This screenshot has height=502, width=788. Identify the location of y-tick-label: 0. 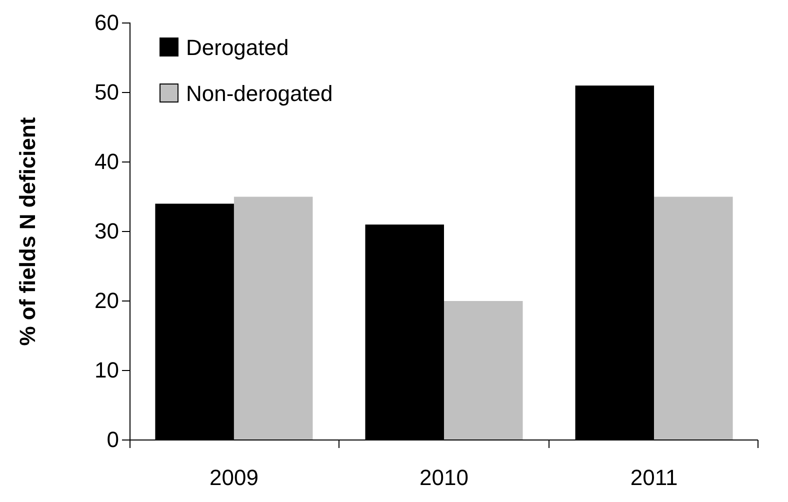
(112, 439).